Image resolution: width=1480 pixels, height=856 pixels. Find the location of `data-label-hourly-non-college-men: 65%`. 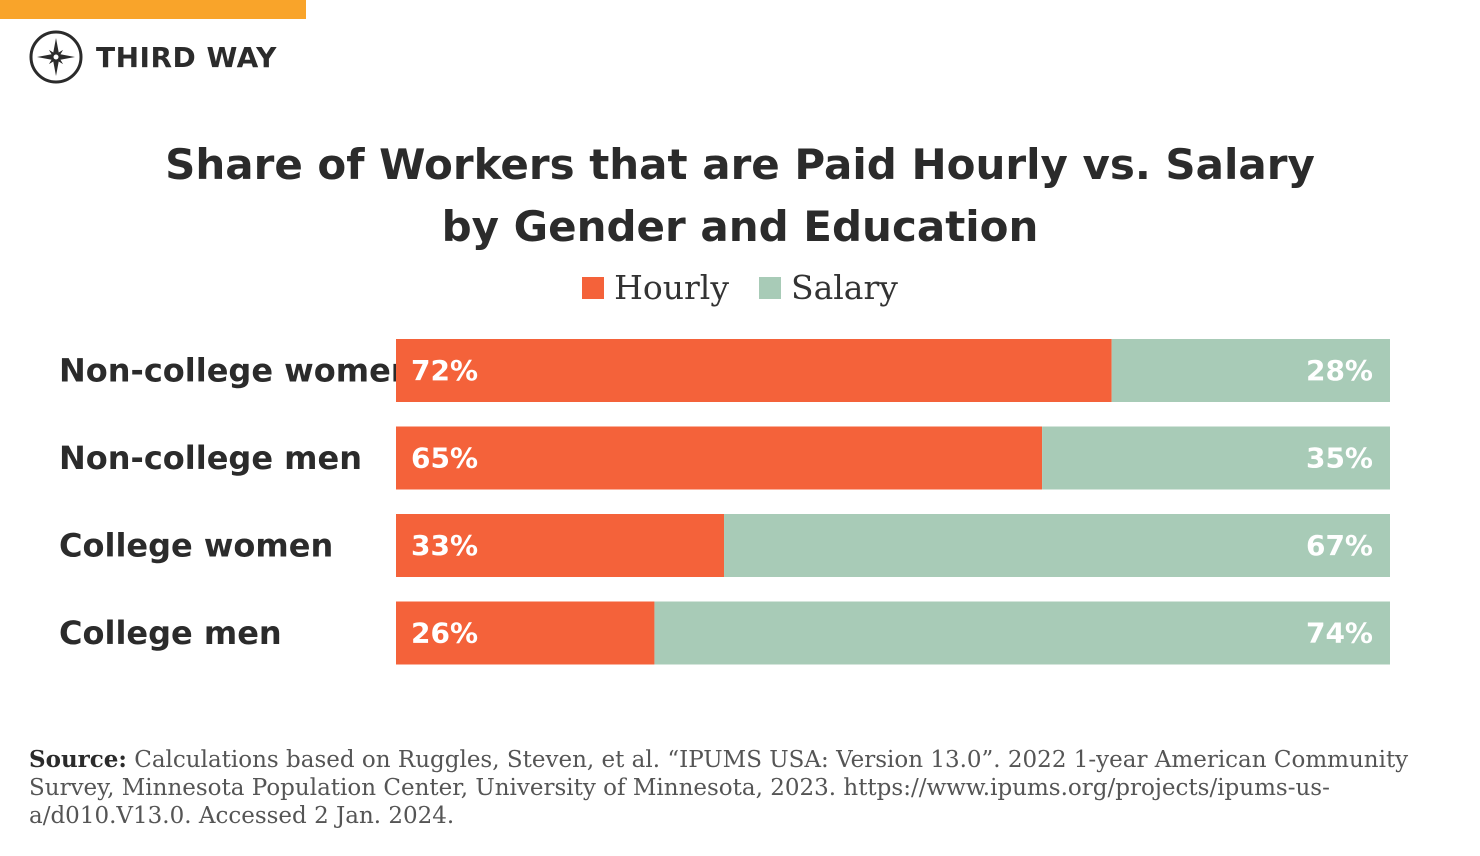

data-label-hourly-non-college-men: 65% is located at coordinates (444, 458).